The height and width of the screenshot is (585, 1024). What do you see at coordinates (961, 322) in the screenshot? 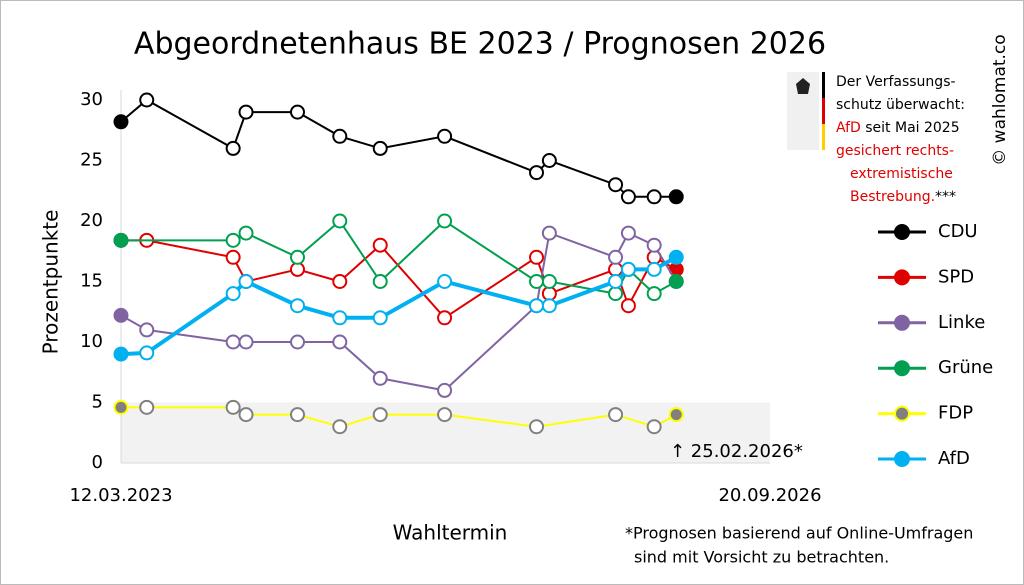
I see `legend-label: Linke` at bounding box center [961, 322].